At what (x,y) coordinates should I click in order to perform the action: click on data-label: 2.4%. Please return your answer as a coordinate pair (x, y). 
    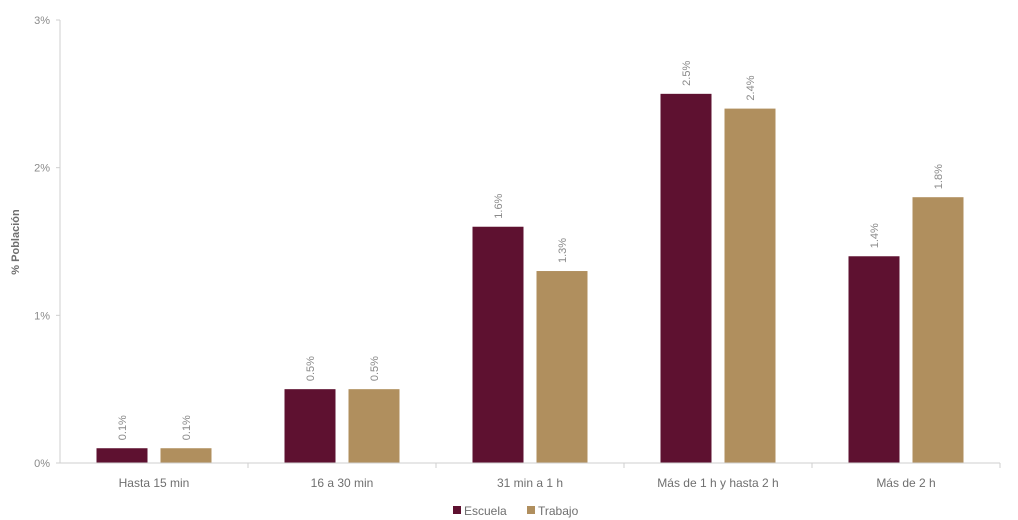
    Looking at the image, I should click on (751, 87).